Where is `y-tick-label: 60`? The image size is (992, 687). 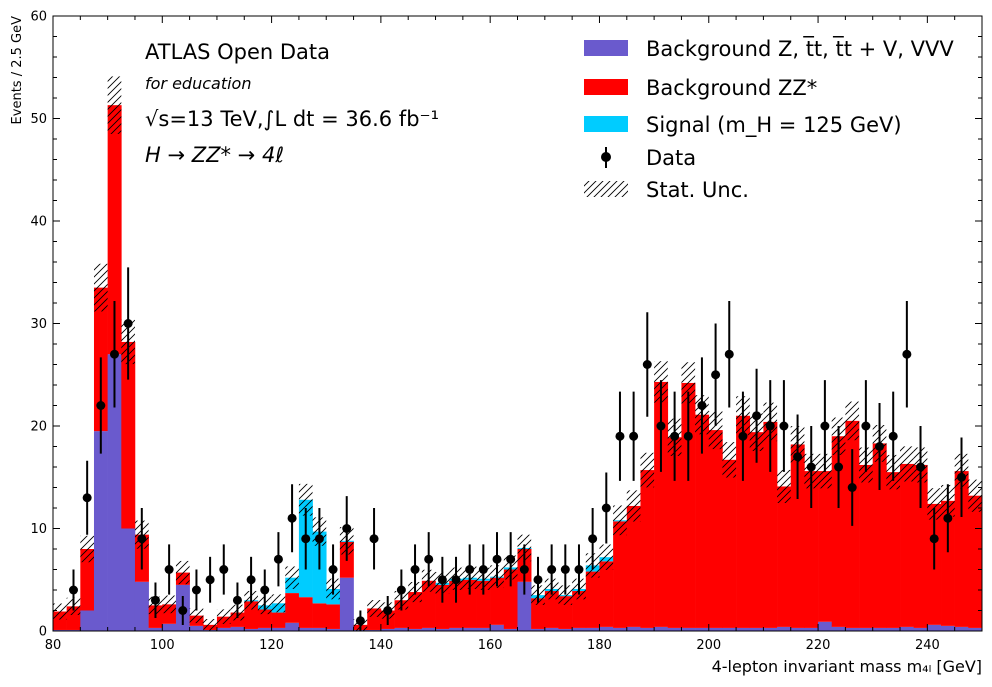
y-tick-label: 60 is located at coordinates (38, 17).